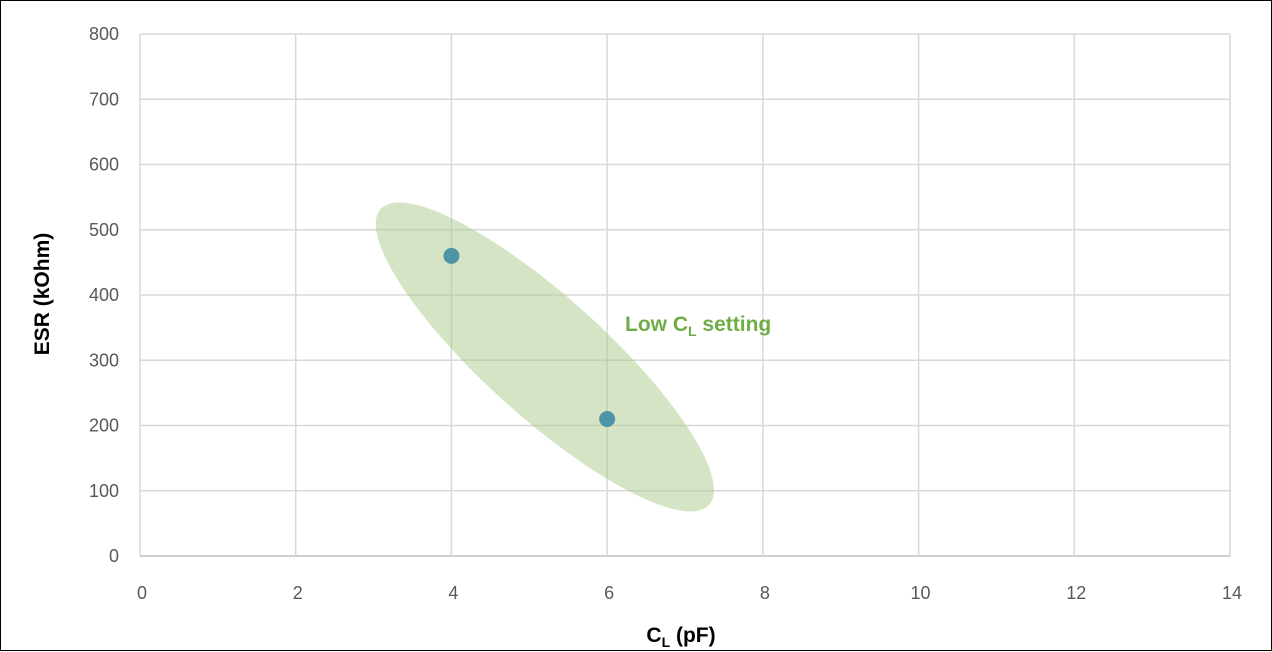  I want to click on x-axis-title: CL (pF), so click(680, 637).